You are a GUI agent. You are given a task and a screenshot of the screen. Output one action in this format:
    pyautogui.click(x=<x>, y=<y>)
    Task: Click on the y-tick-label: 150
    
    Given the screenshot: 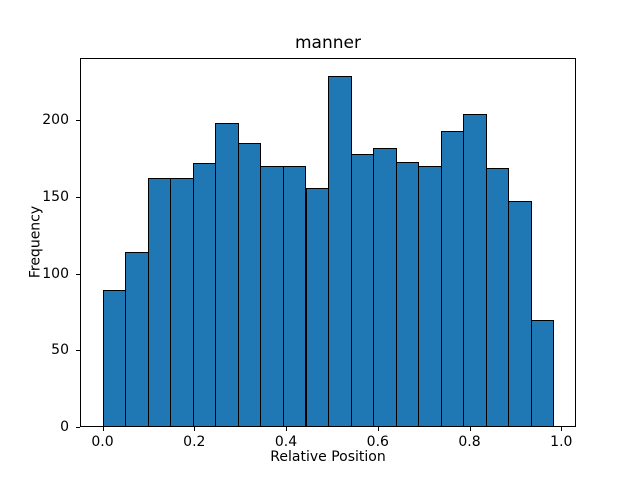 What is the action you would take?
    pyautogui.click(x=55, y=196)
    